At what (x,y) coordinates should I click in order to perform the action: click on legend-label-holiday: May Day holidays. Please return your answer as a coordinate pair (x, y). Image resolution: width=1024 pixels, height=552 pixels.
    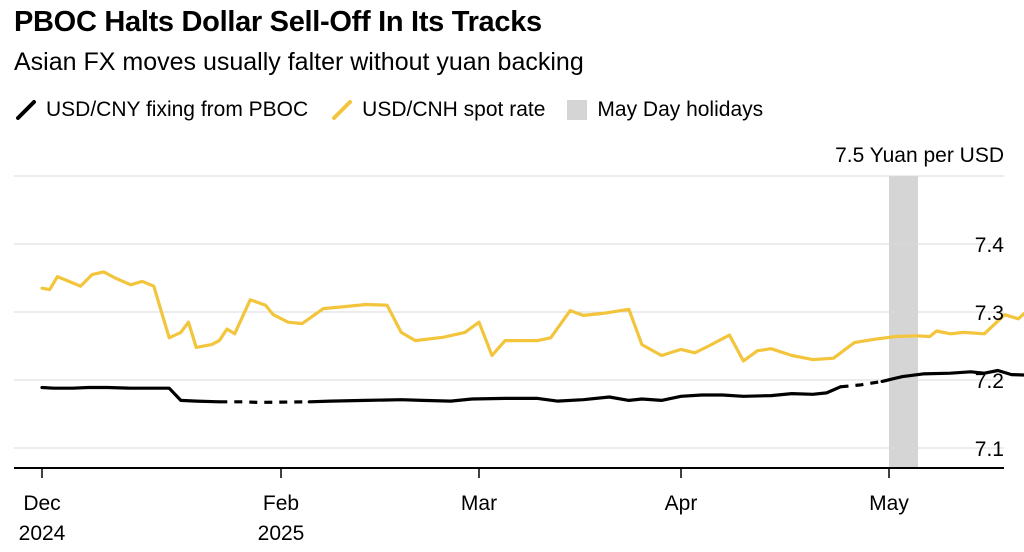
    Looking at the image, I should click on (680, 109).